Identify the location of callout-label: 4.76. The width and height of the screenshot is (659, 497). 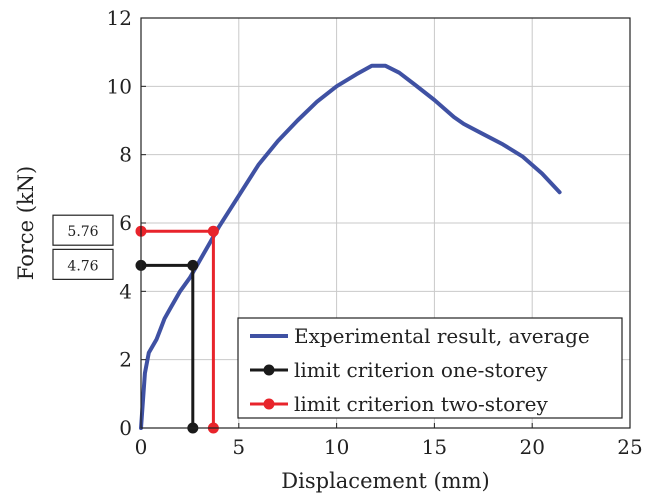
(82, 266).